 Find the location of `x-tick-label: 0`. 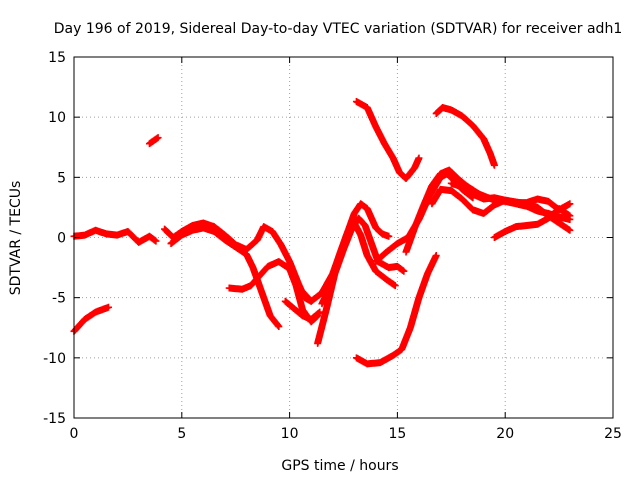

x-tick-label: 0 is located at coordinates (74, 434).